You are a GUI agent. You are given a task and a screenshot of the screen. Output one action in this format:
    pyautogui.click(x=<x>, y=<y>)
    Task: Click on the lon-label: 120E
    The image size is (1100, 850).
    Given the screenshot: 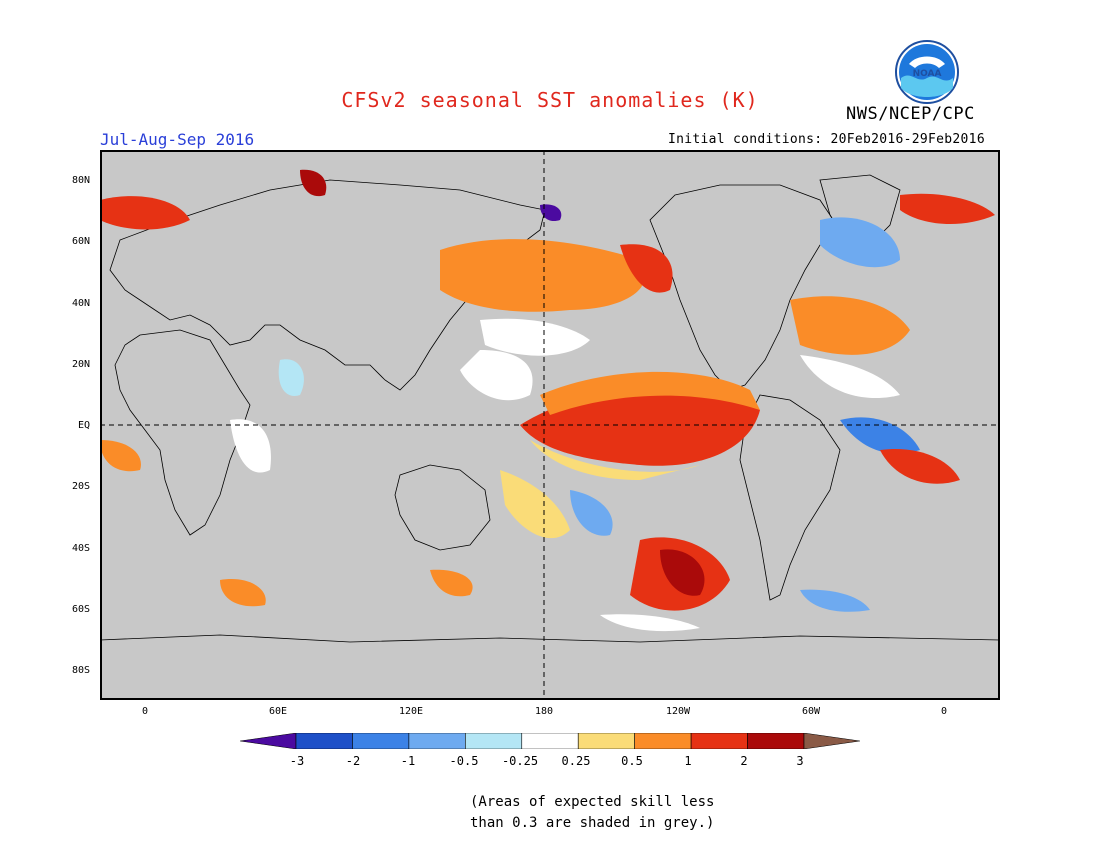 What is the action you would take?
    pyautogui.click(x=411, y=711)
    